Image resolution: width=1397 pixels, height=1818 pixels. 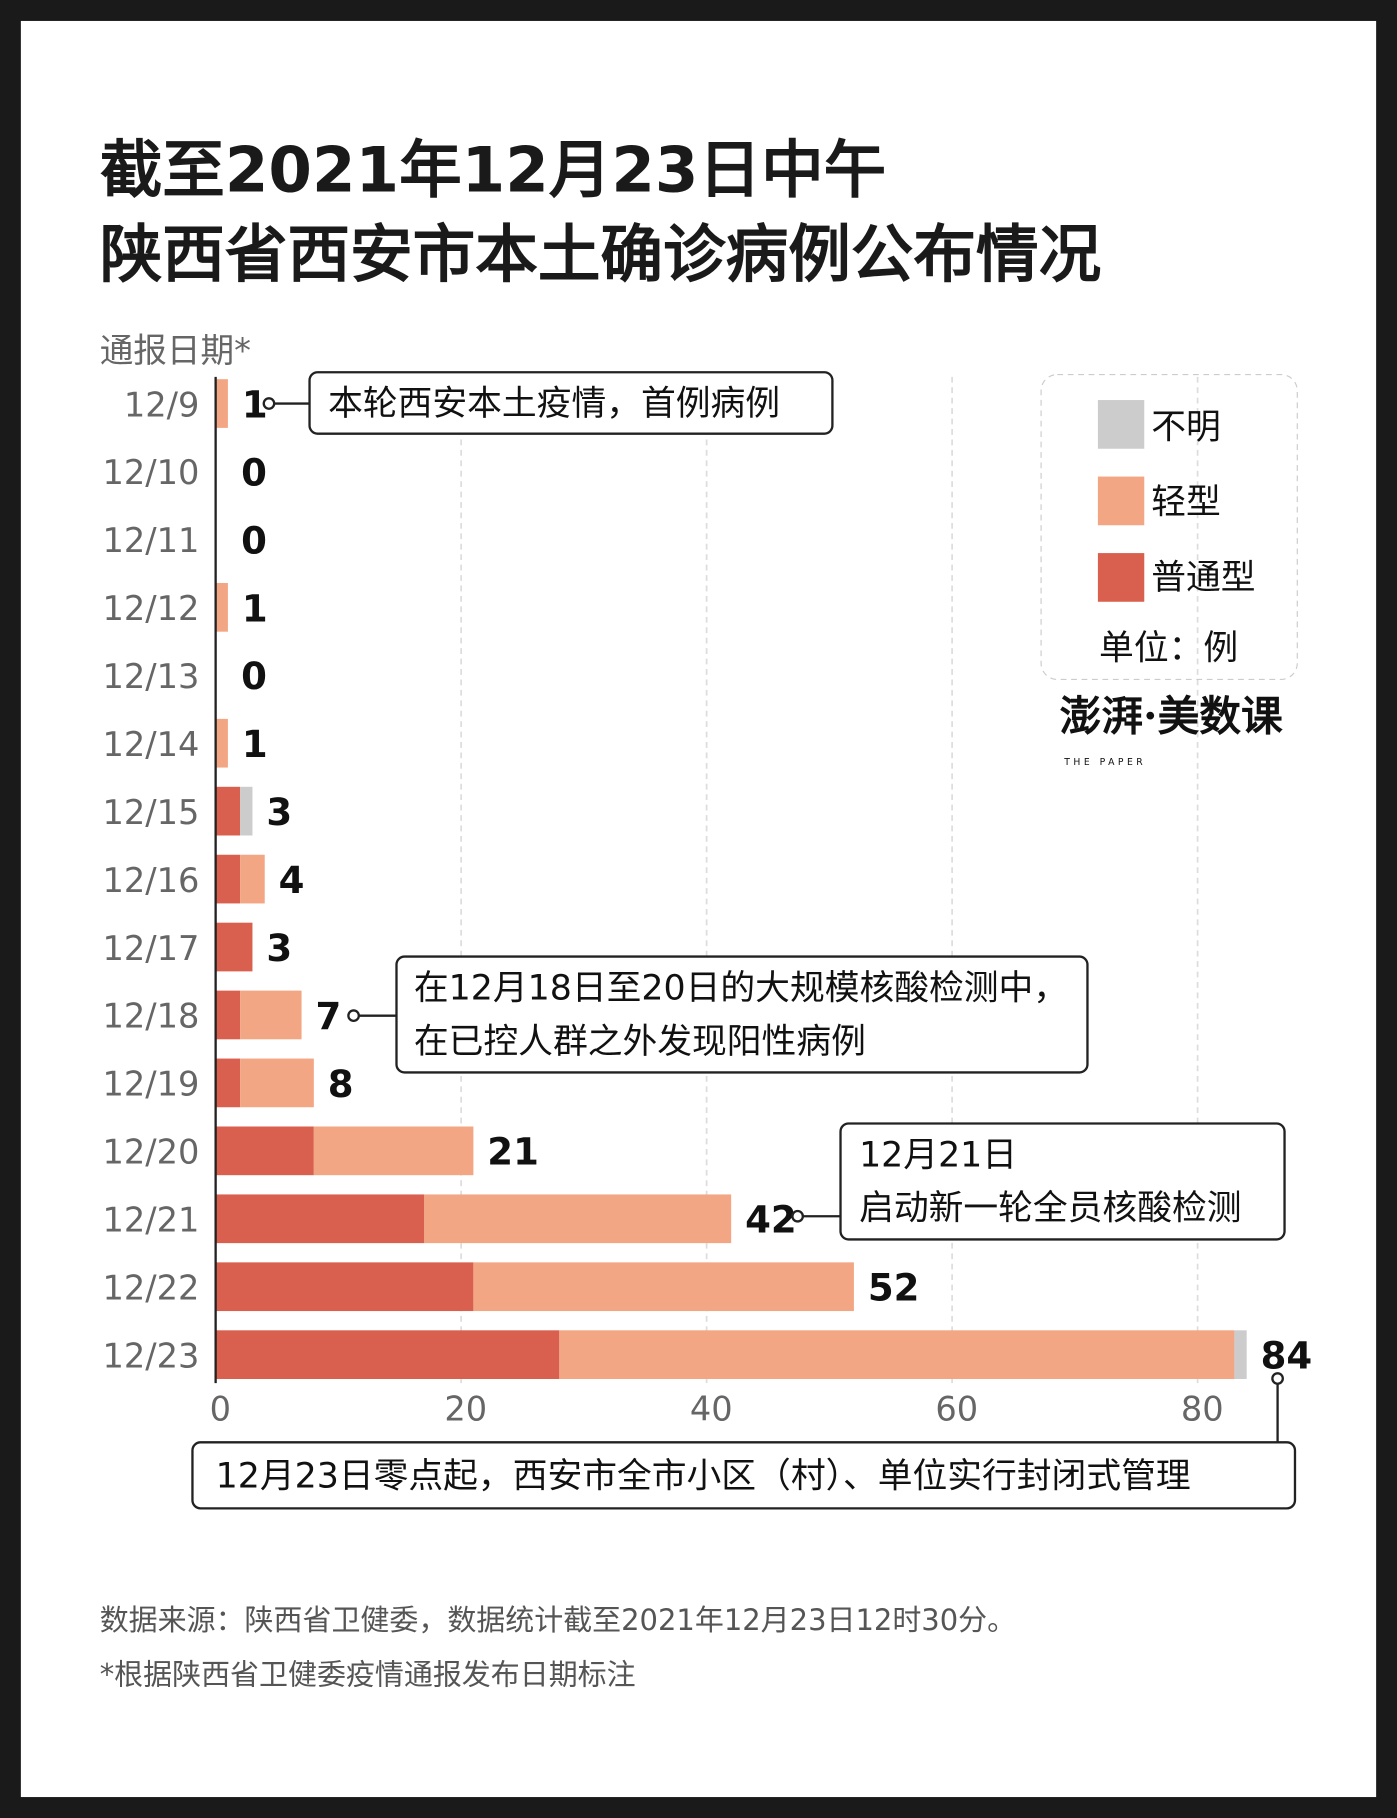 What do you see at coordinates (341, 1084) in the screenshot?
I see `data-label: 8` at bounding box center [341, 1084].